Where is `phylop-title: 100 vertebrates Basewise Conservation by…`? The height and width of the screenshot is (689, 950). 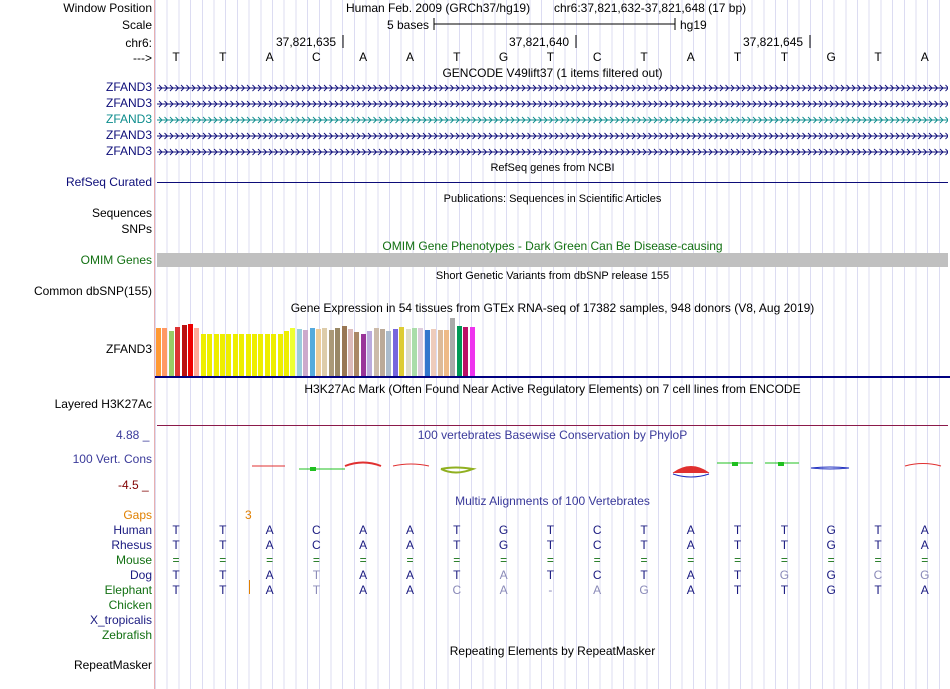
phylop-title: 100 vertebrates Basewise Conservation by… is located at coordinates (552, 435).